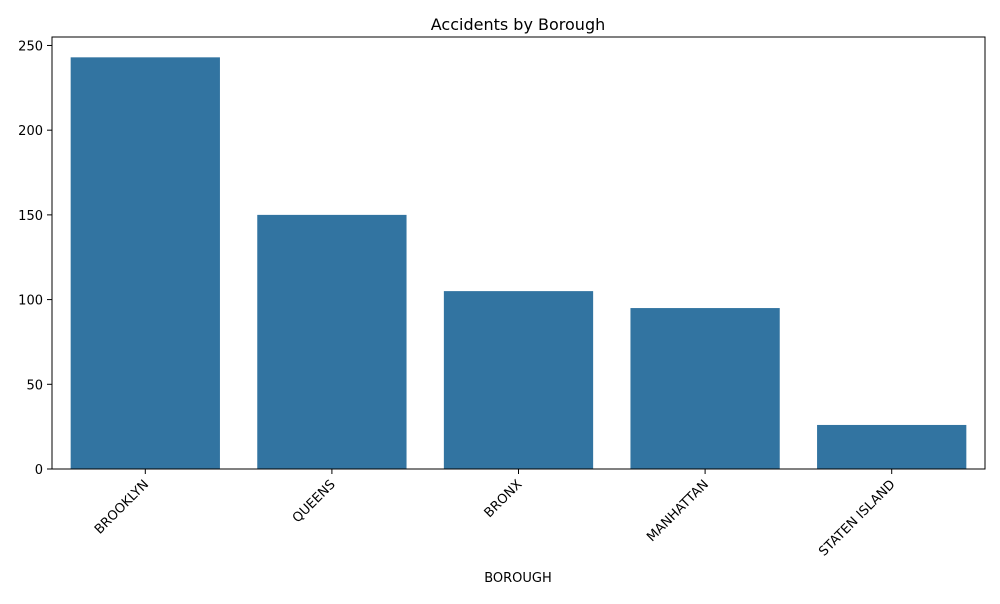  What do you see at coordinates (145, 263) in the screenshot?
I see `bar-brooklyn` at bounding box center [145, 263].